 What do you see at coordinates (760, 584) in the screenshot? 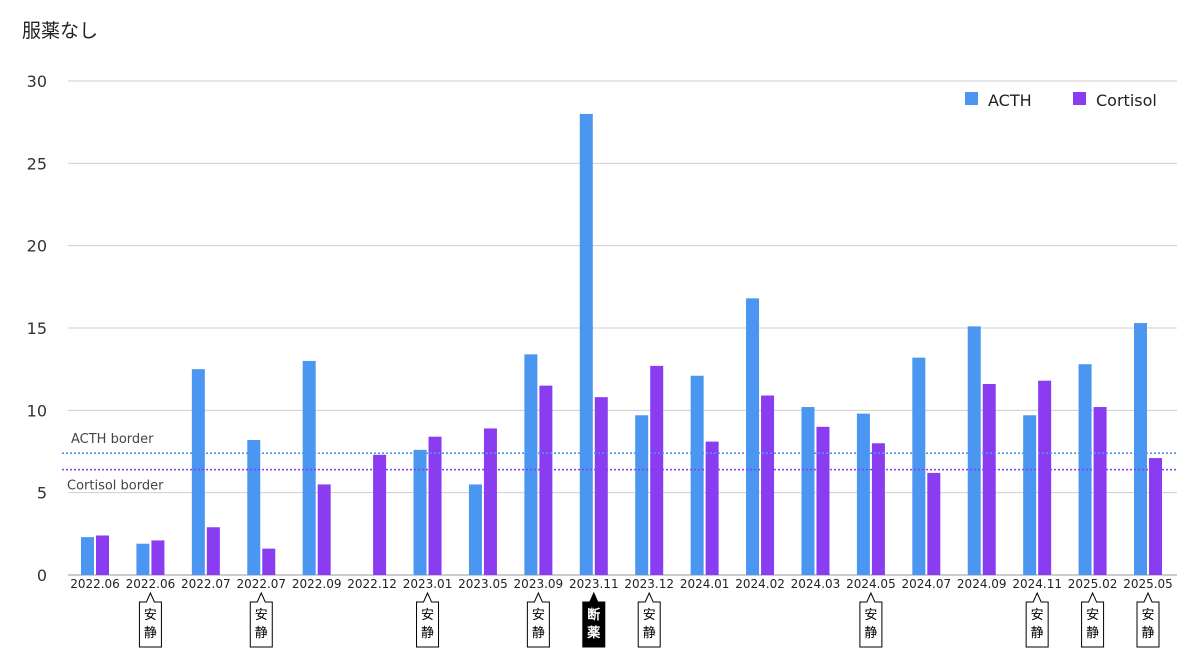
I see `x-tick-label: 2024.02` at bounding box center [760, 584].